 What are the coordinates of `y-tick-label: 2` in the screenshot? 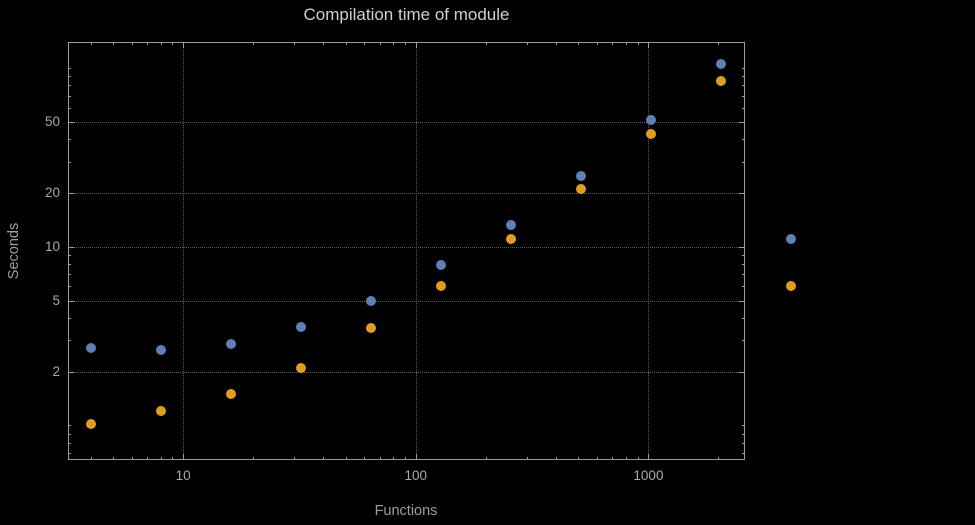 It's located at (56, 371).